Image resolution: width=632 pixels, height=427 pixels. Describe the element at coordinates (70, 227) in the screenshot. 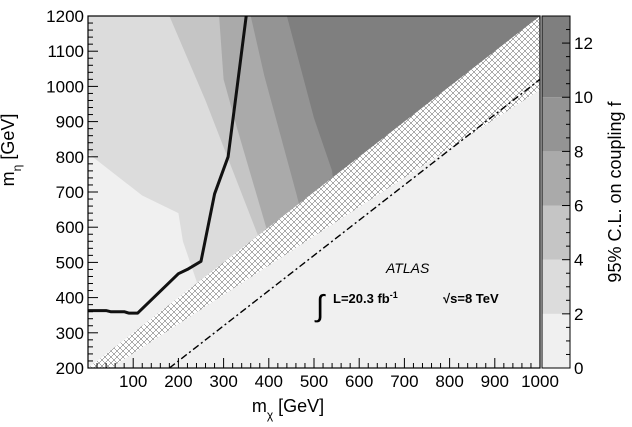

I see `y-tick-label: 600` at that location.